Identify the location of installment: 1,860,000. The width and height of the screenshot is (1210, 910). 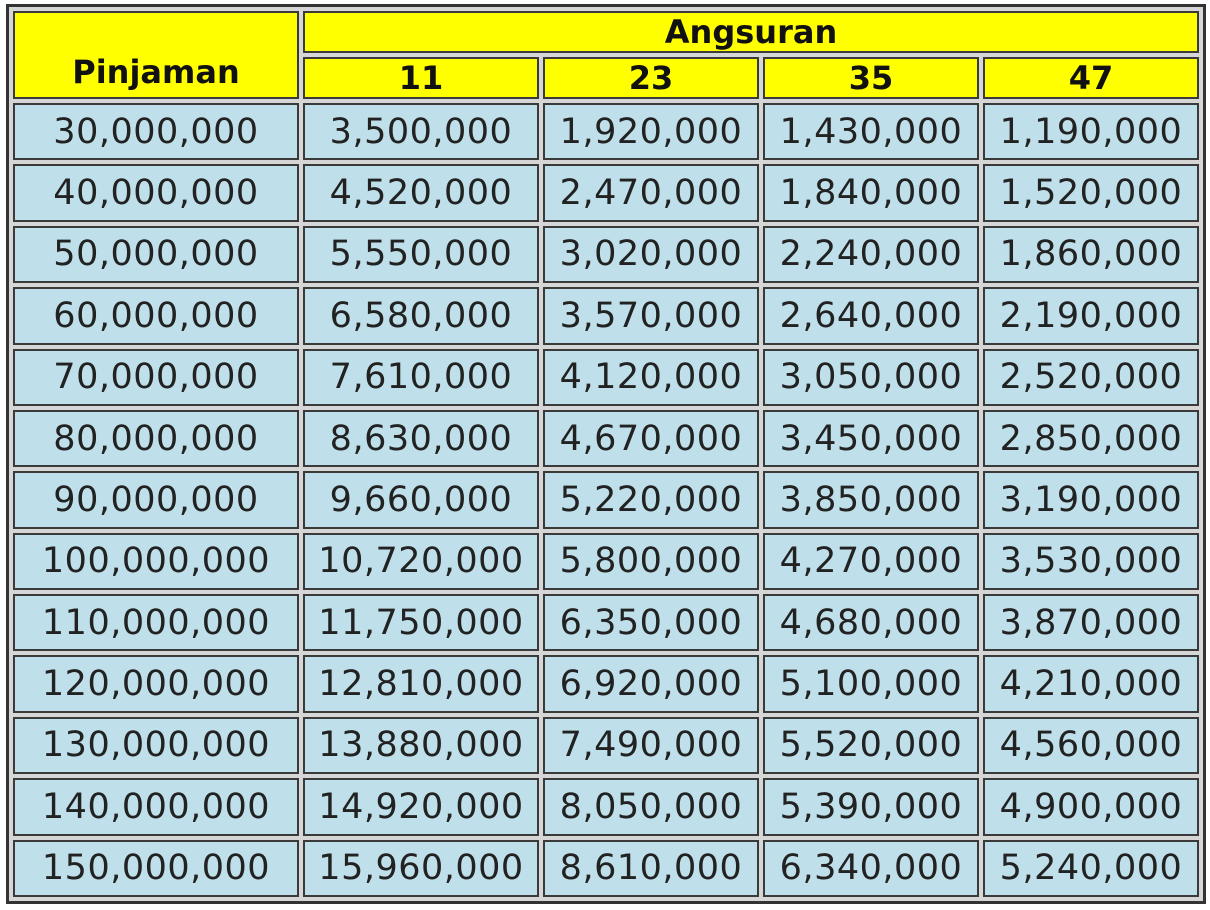
(1091, 254).